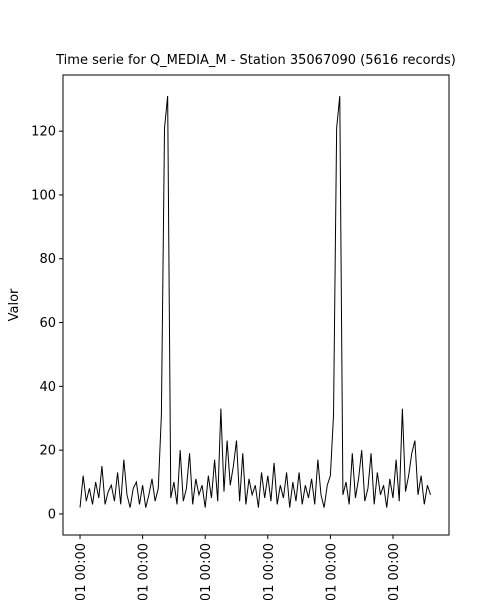 The height and width of the screenshot is (600, 500). What do you see at coordinates (47, 451) in the screenshot?
I see `y-tick-label: 20` at bounding box center [47, 451].